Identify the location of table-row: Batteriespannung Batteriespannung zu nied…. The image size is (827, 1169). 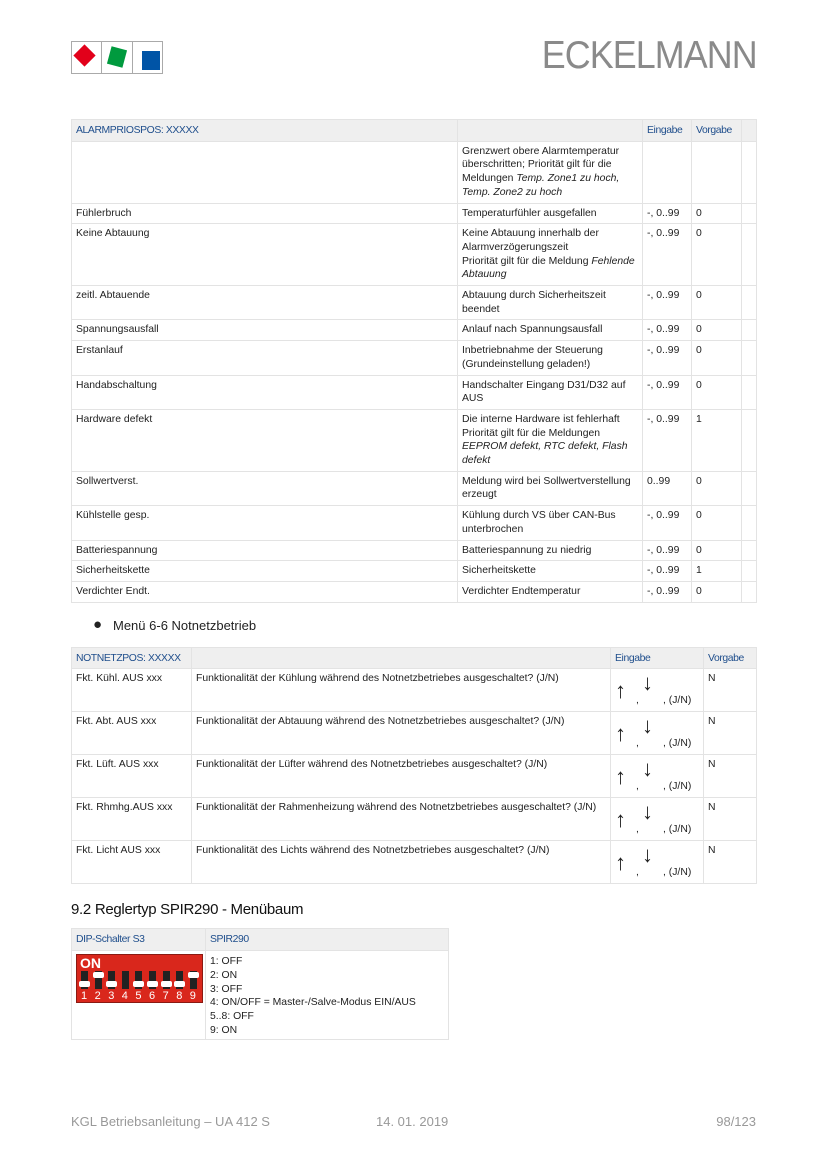
(414, 550).